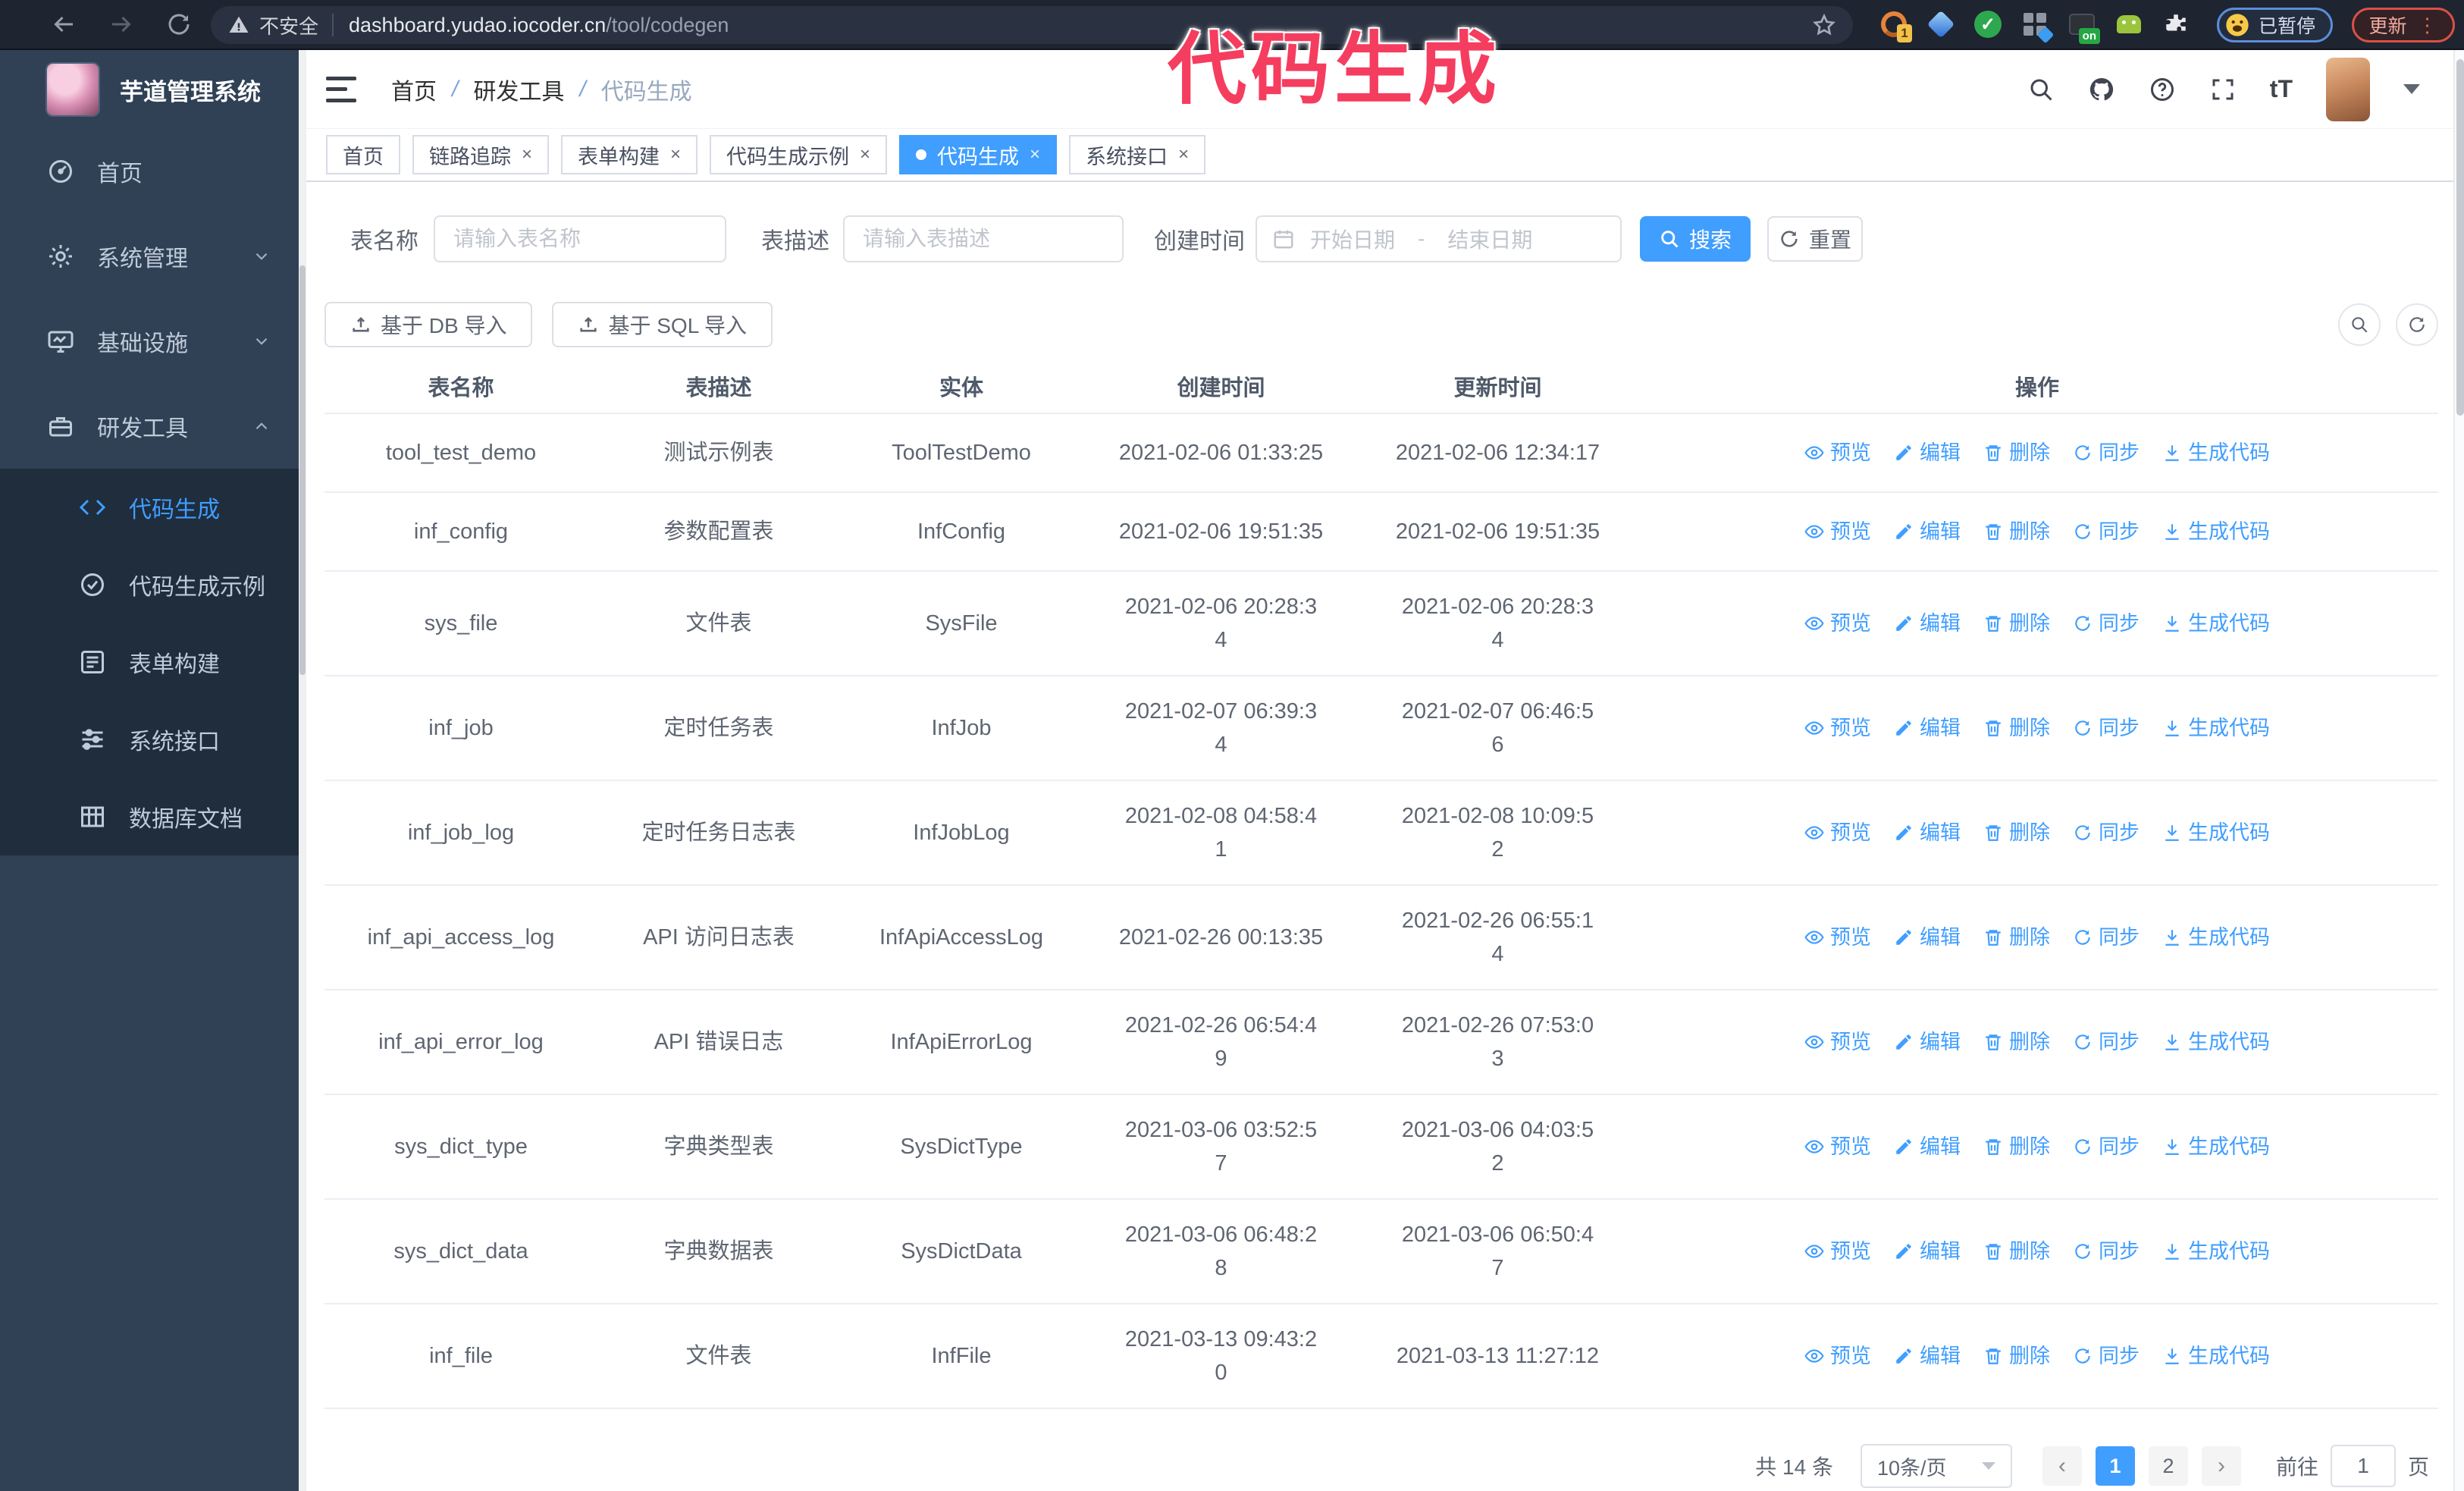 The height and width of the screenshot is (1491, 2464). What do you see at coordinates (150, 662) in the screenshot?
I see `sidebar-item-form-builder: 表单构建` at bounding box center [150, 662].